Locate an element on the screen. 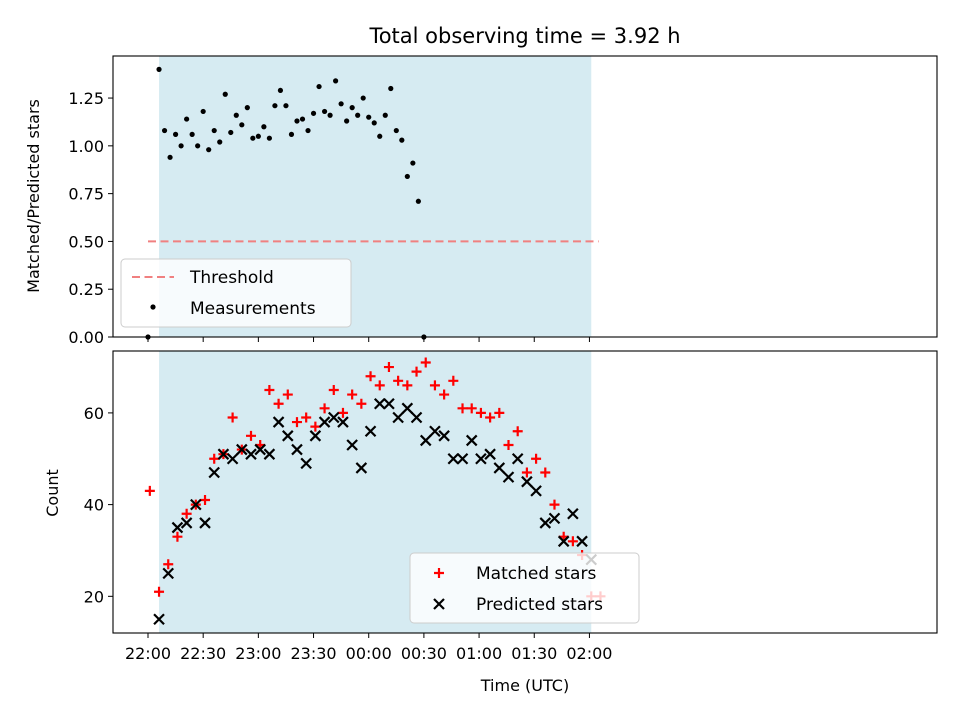 This screenshot has height=720, width=960. top-y-axis-label: Matched/Predicted stars is located at coordinates (33, 196).